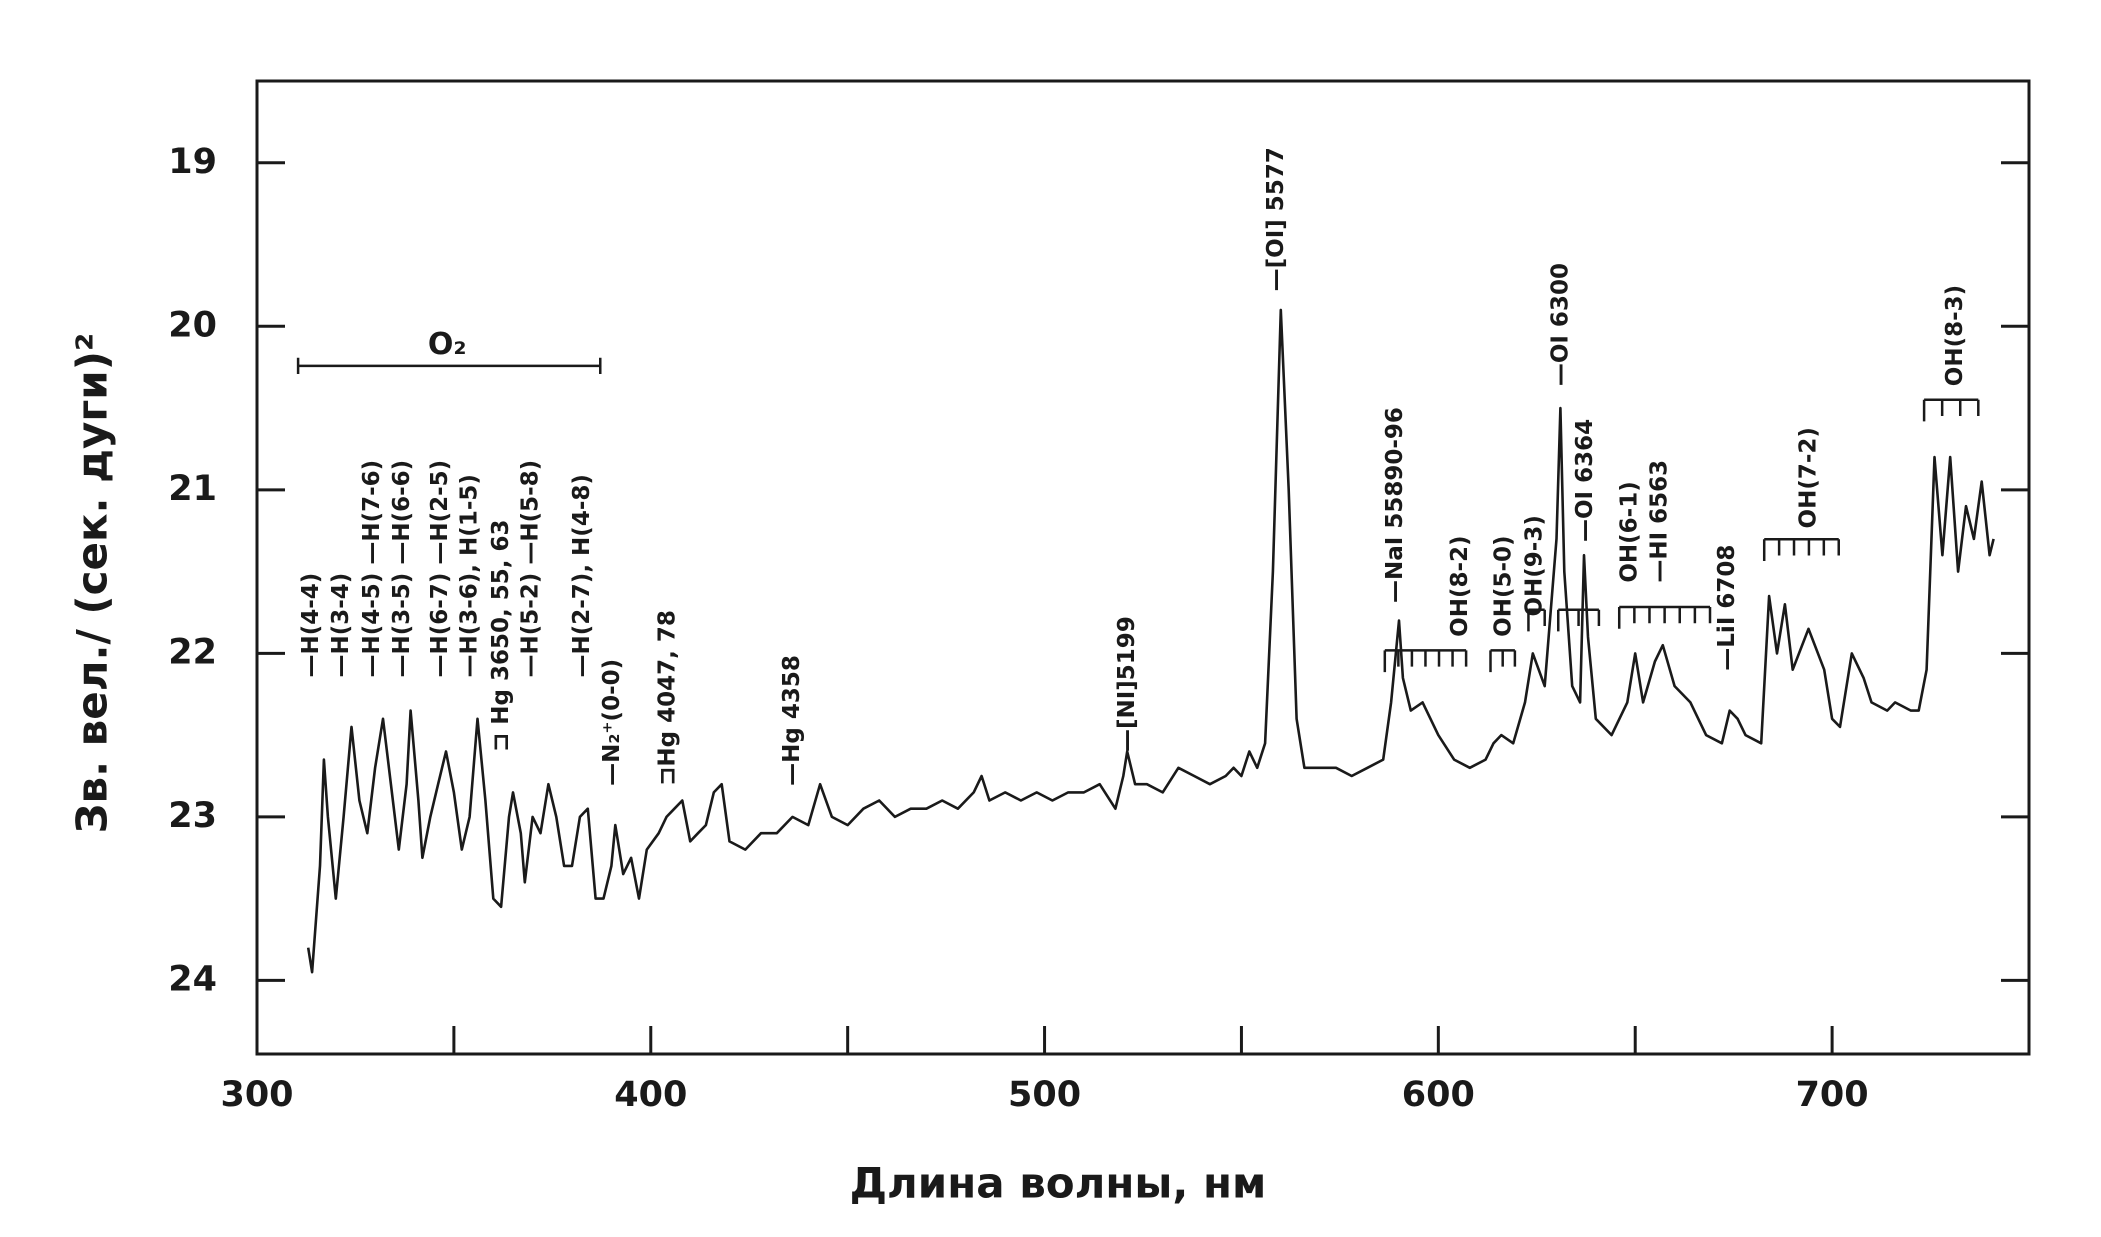 The height and width of the screenshot is (1237, 2101). Describe the element at coordinates (92, 583) in the screenshot. I see `y-axis-label: Зв. вел./ (сек. дуги)²` at that location.